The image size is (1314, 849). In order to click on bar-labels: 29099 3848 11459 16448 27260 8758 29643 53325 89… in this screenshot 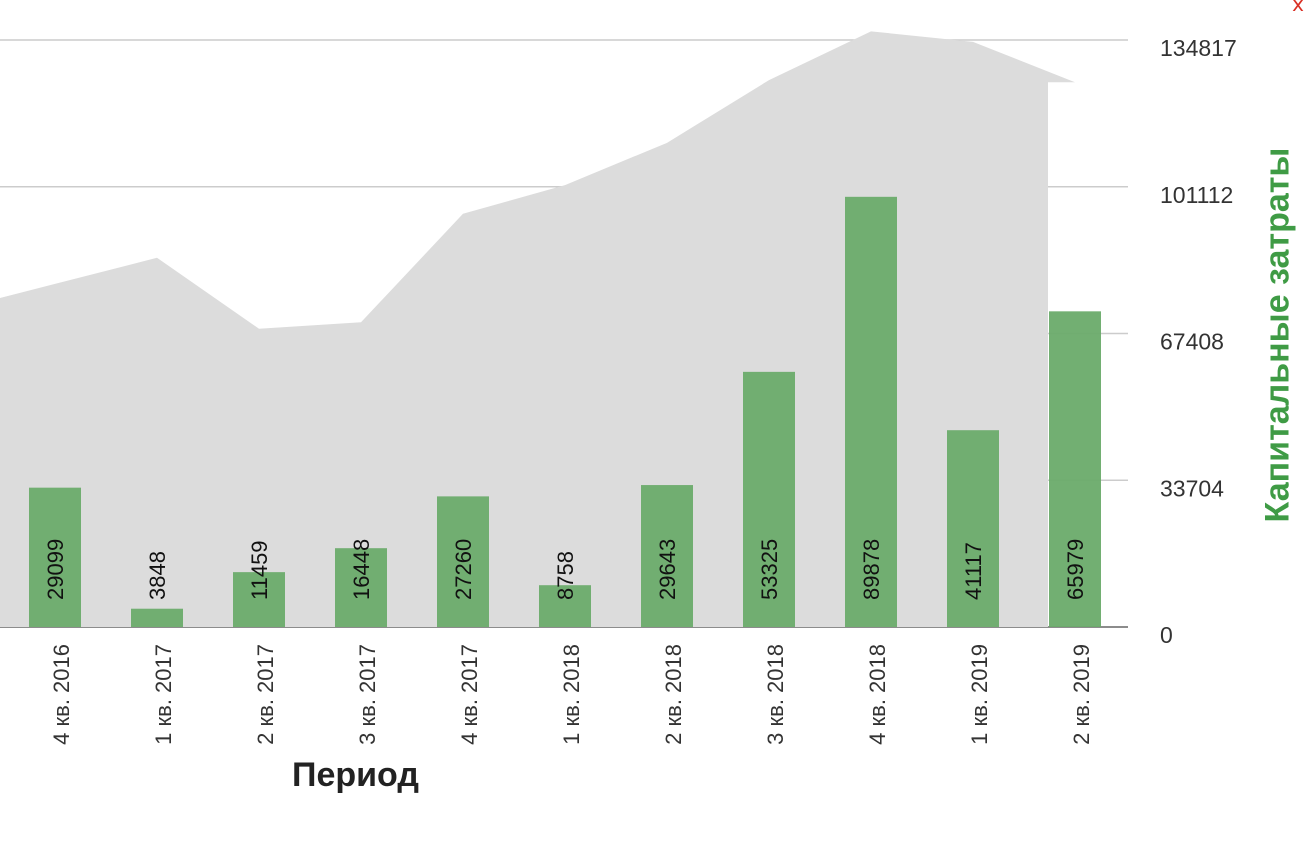, I will do `click(565, 569)`.